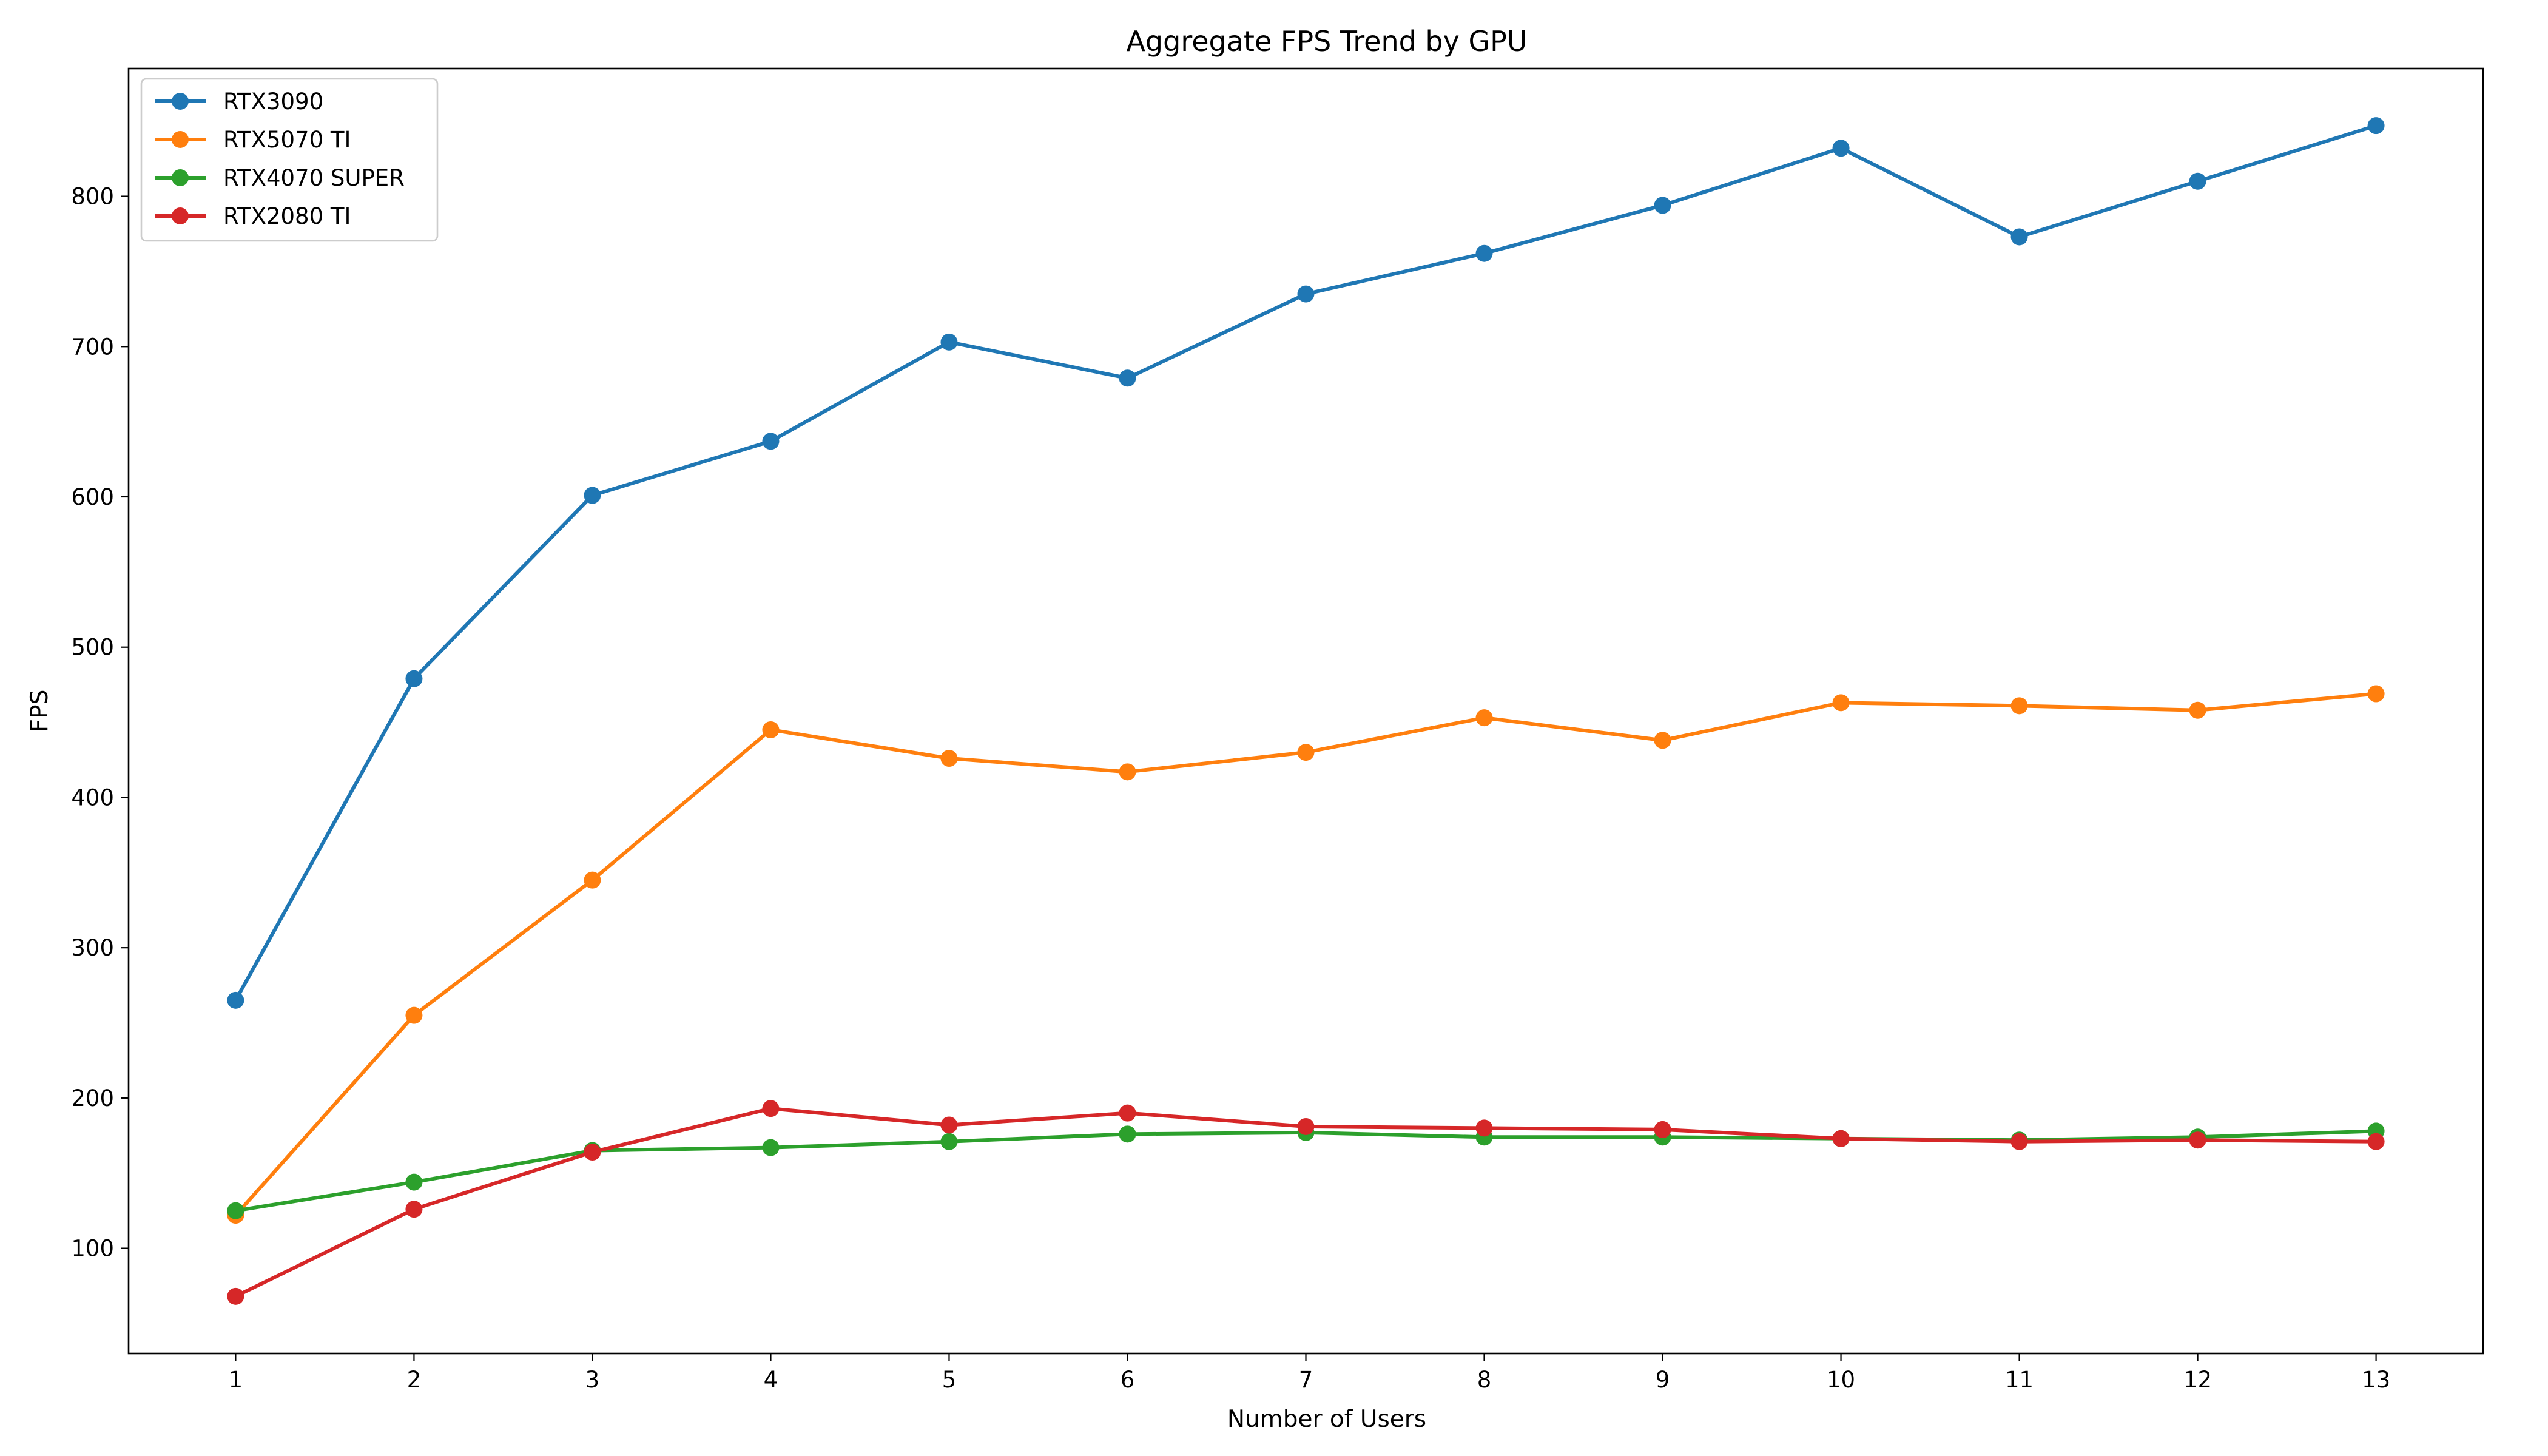  What do you see at coordinates (949, 1380) in the screenshot?
I see `x-tick-label: 5` at bounding box center [949, 1380].